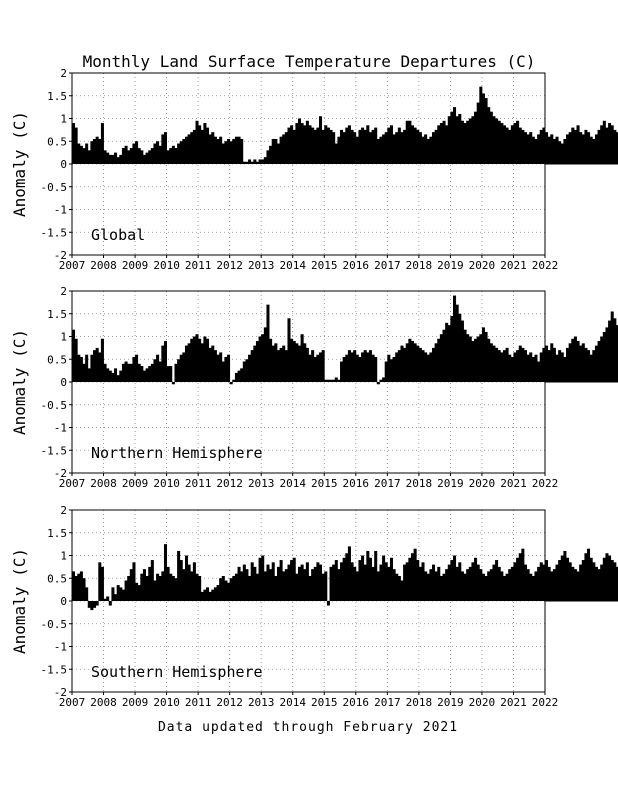  What do you see at coordinates (57, 314) in the screenshot?
I see `y-tick-label: 1.5` at bounding box center [57, 314].